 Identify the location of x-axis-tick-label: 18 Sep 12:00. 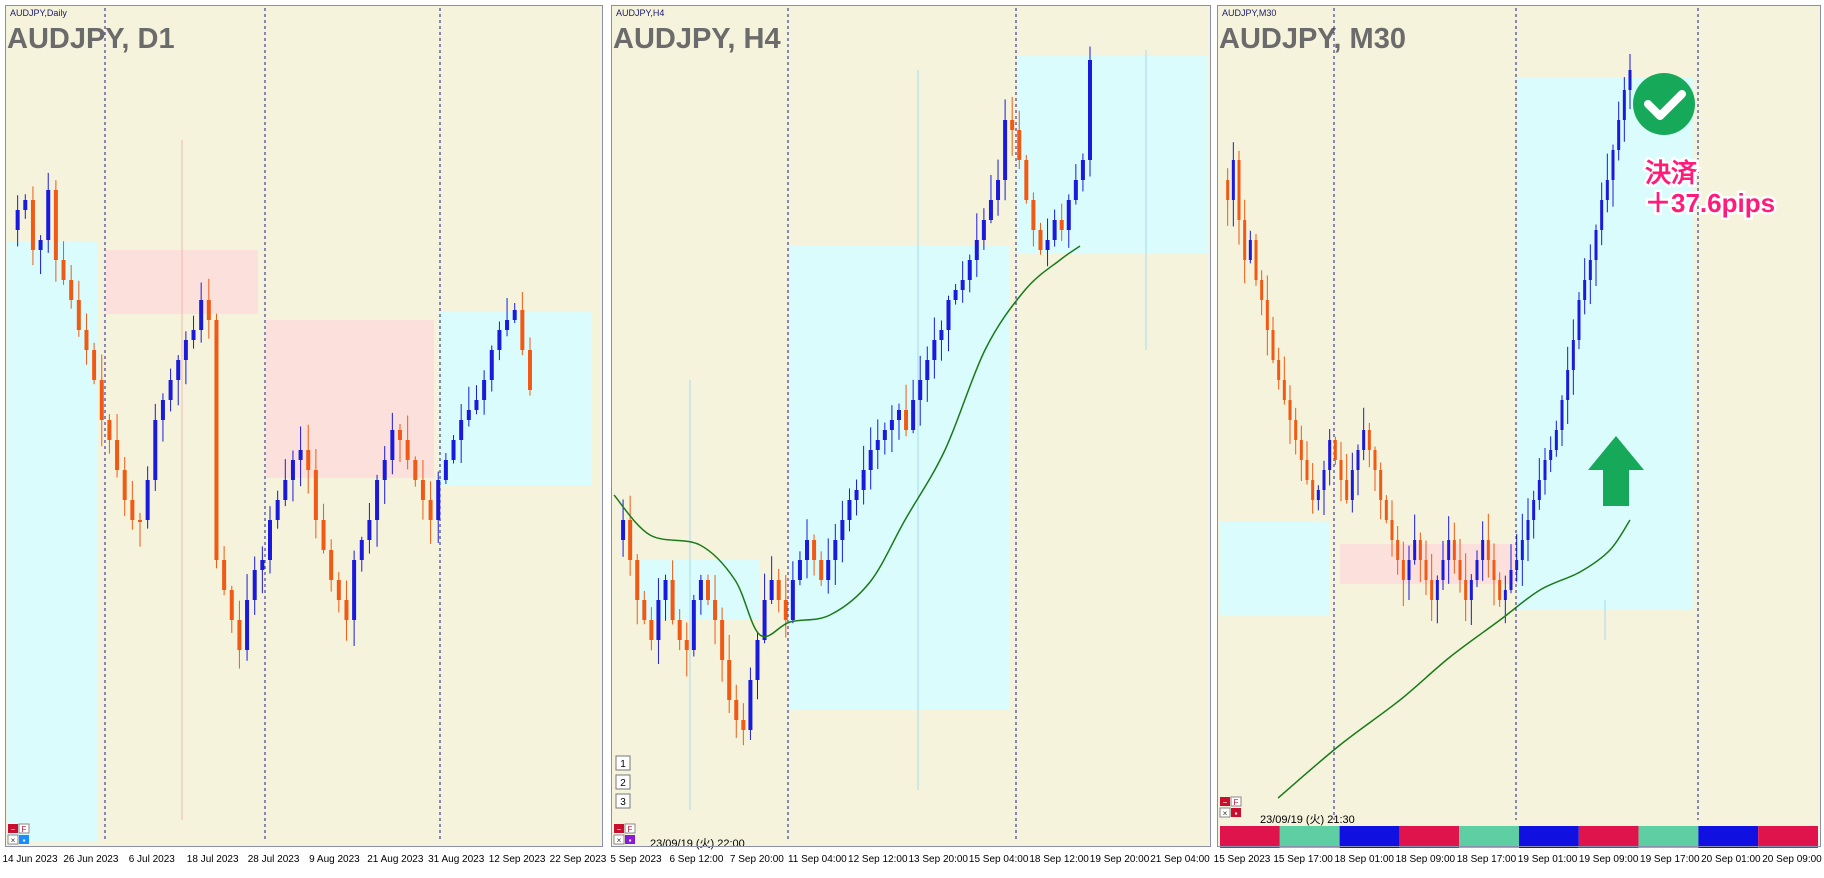
(1059, 859).